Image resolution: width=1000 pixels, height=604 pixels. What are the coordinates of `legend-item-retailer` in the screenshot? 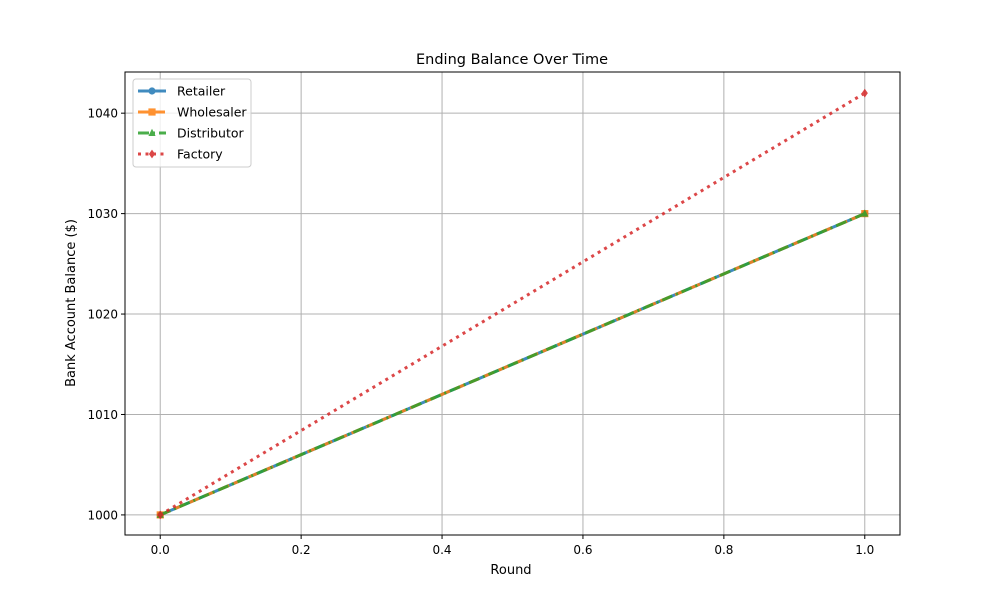 It's located at (152, 91).